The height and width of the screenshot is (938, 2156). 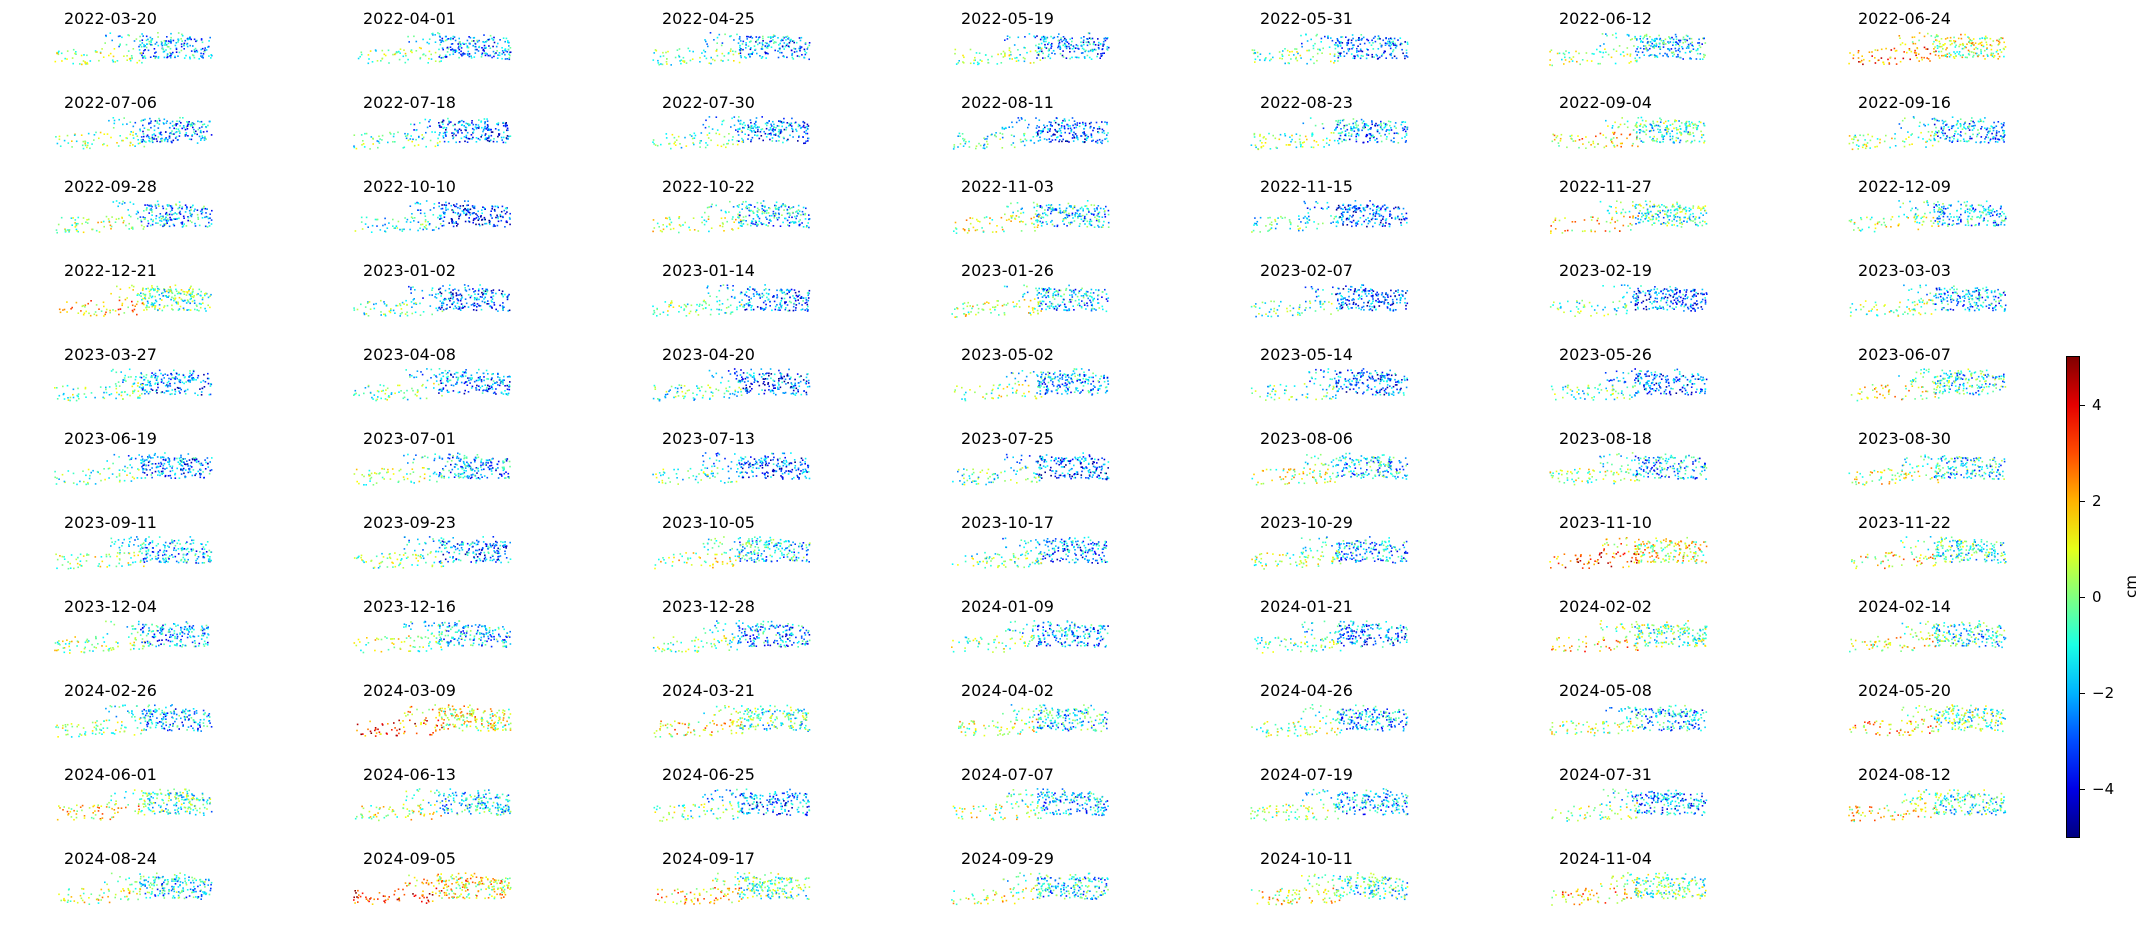 What do you see at coordinates (144, 41) in the screenshot?
I see `subplot-panel: 2022-03-20` at bounding box center [144, 41].